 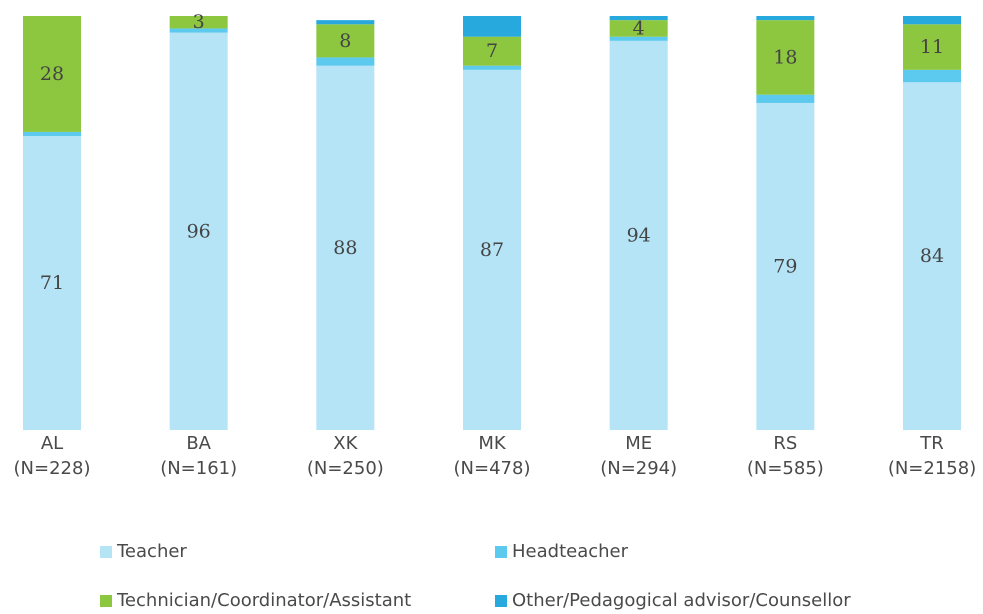 I want to click on data-label: 94, so click(x=639, y=235).